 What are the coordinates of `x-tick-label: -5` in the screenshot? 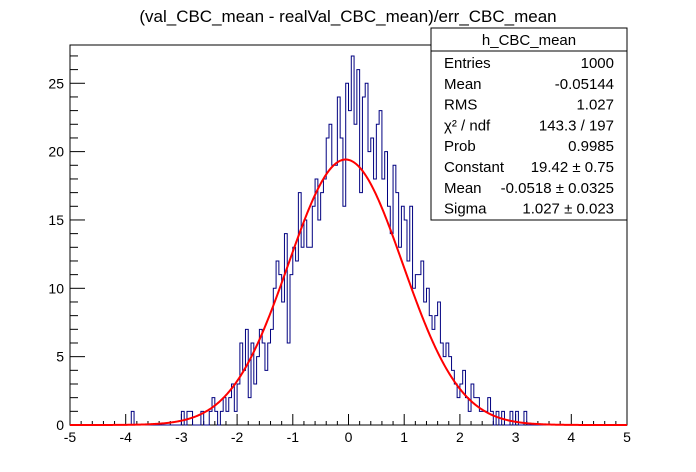 It's located at (70, 437).